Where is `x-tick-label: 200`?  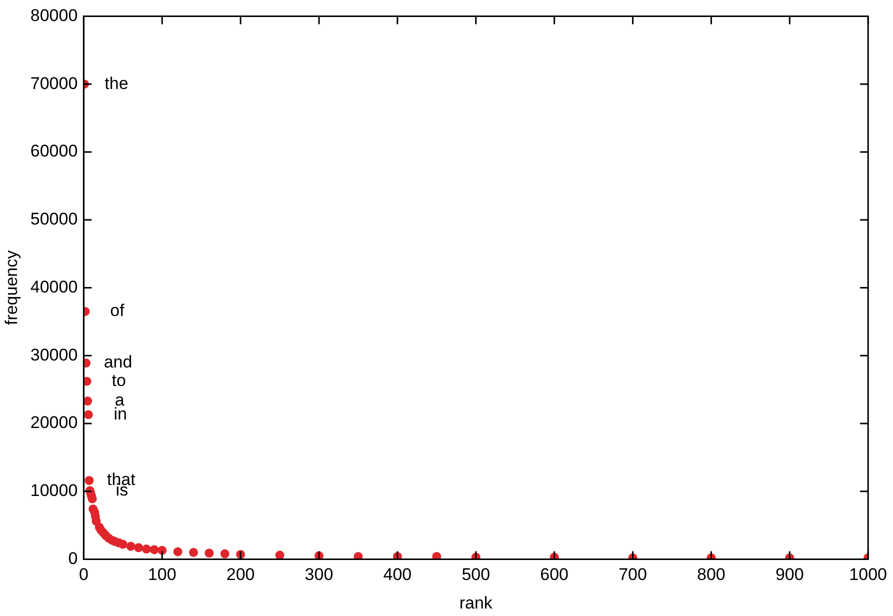
x-tick-label: 200 is located at coordinates (240, 574).